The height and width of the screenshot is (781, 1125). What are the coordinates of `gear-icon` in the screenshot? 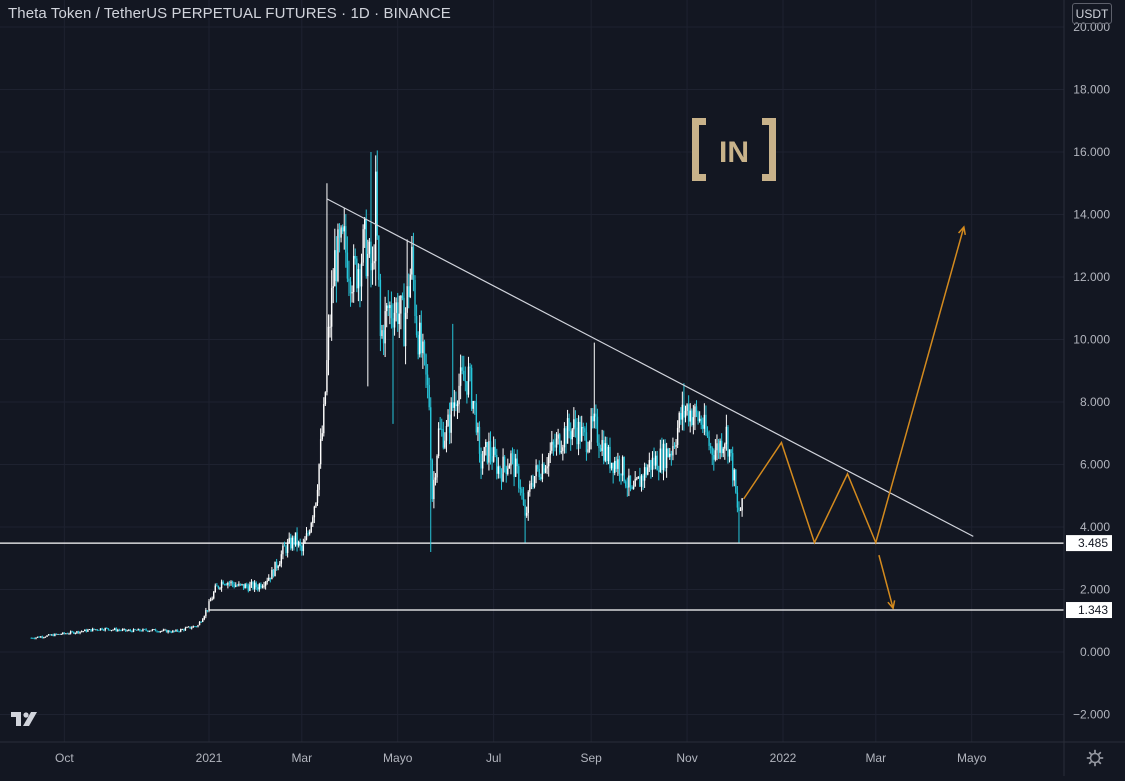 It's located at (1095, 758).